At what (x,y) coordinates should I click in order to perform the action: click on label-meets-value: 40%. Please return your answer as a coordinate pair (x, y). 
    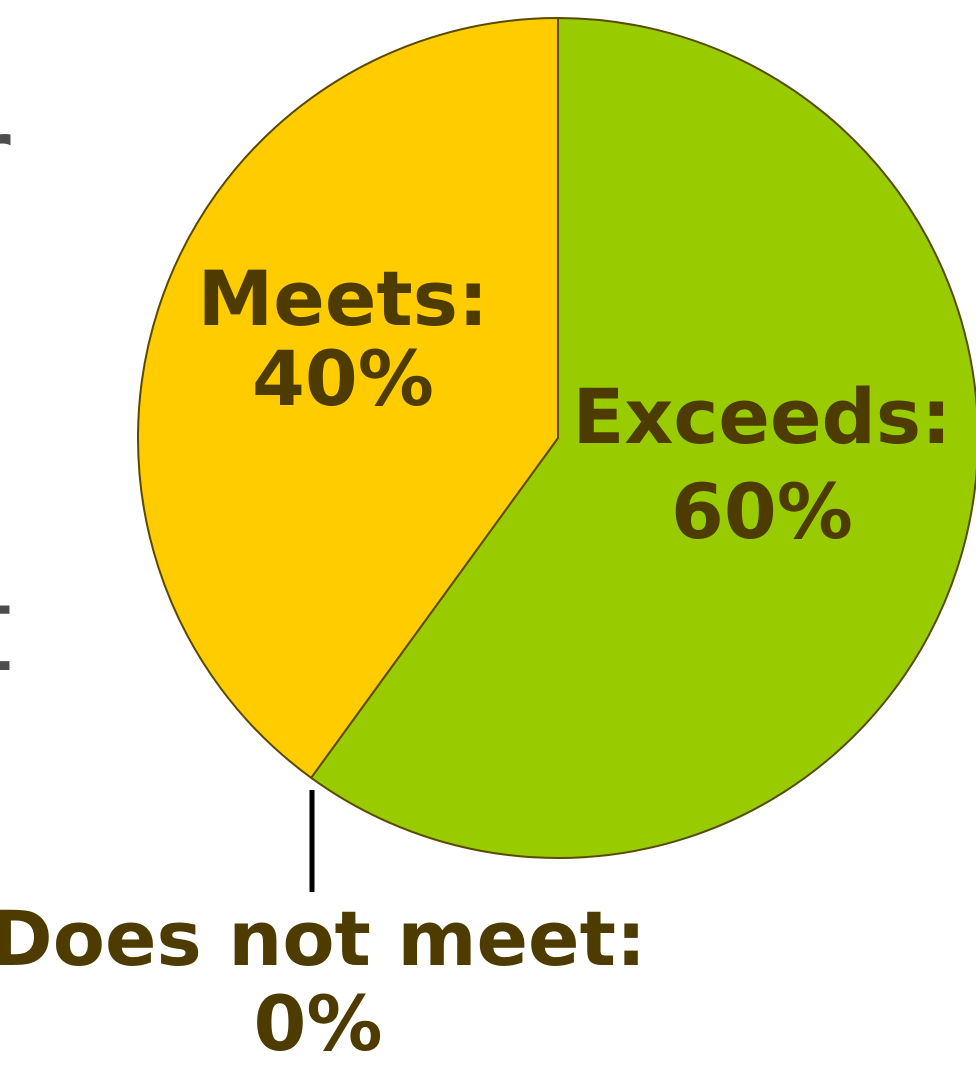
    Looking at the image, I should click on (343, 378).